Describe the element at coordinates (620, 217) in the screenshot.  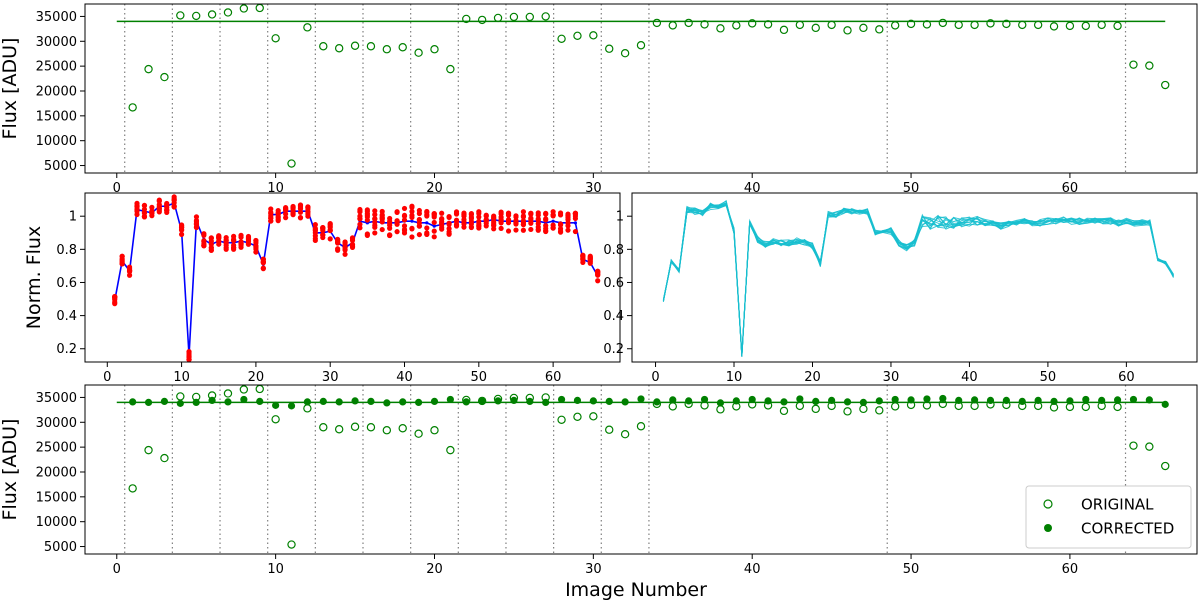
I see `y-tick-label: 1` at that location.